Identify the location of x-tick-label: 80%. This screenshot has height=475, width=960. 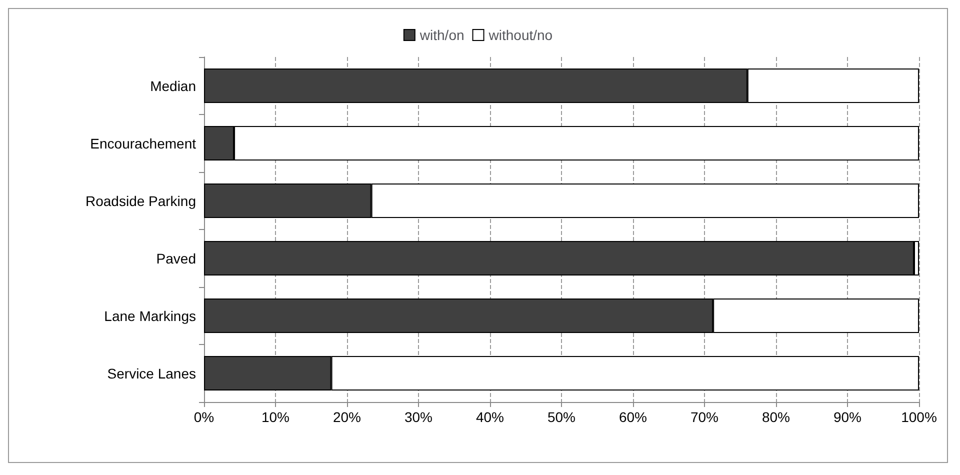
(776, 417).